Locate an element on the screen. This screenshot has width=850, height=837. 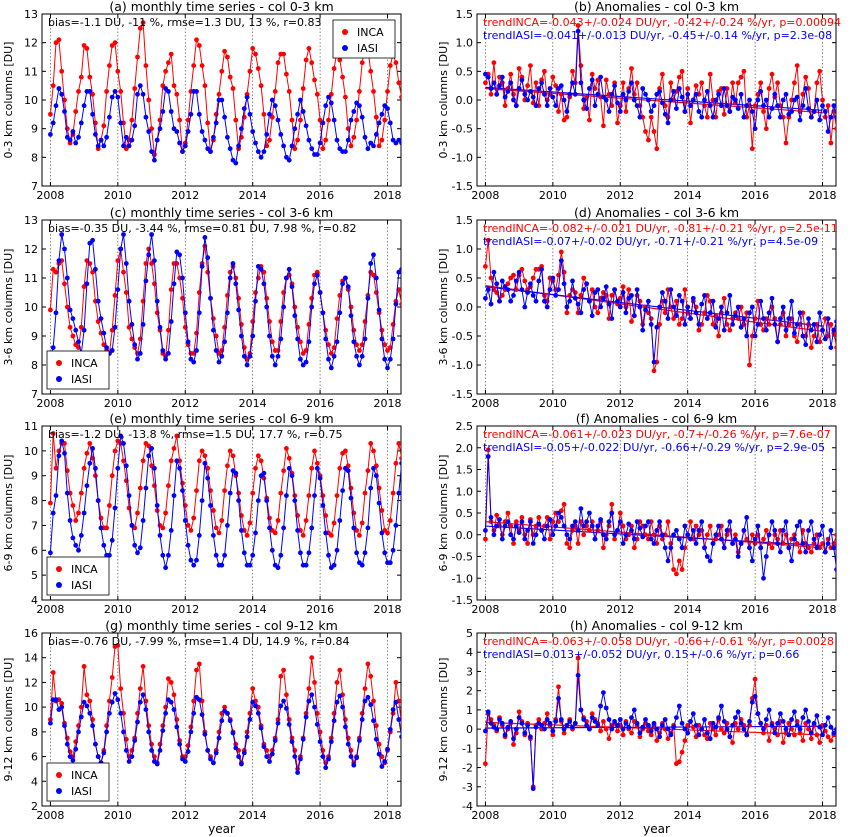
y-tick-label: 7 is located at coordinates (34, 525).